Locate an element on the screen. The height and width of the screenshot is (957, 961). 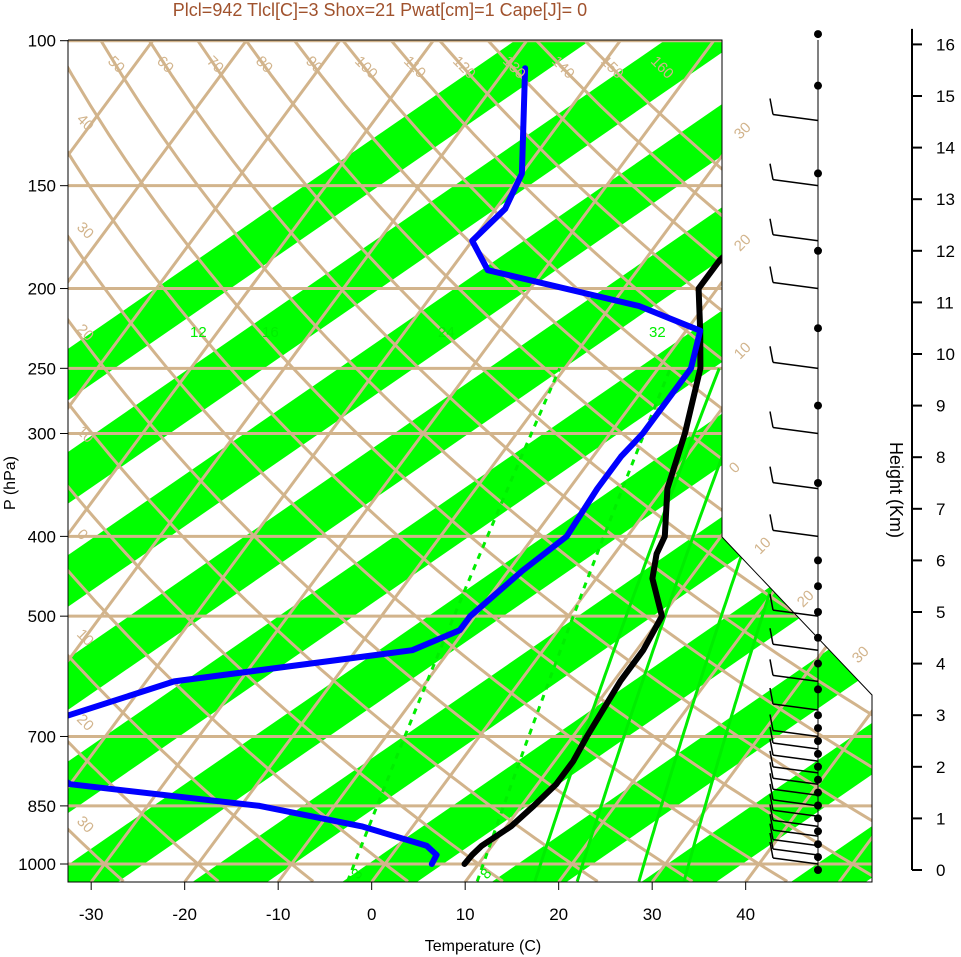
height-tick-label: 11 is located at coordinates (945, 302).